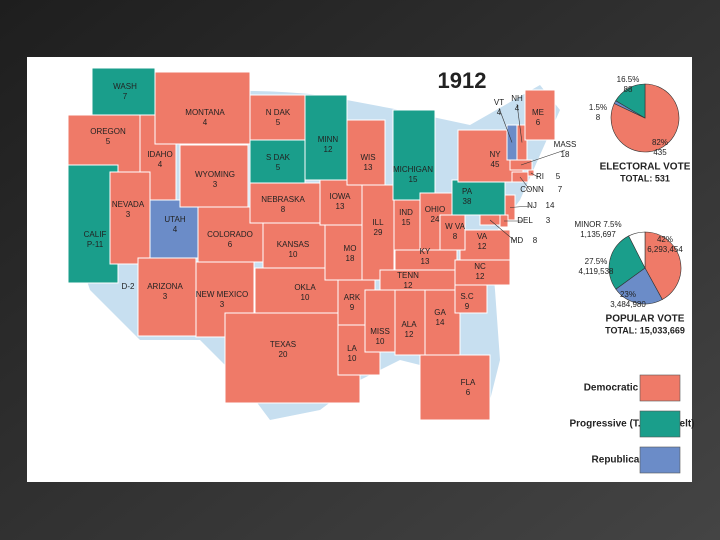 The width and height of the screenshot is (720, 540). What do you see at coordinates (425, 251) in the screenshot?
I see `state-name: KY` at bounding box center [425, 251].